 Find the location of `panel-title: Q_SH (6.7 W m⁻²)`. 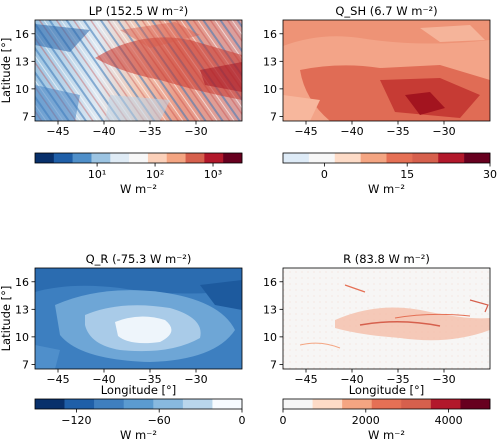

panel-title: Q_SH (6.7 W m⁻²) is located at coordinates (386, 11).